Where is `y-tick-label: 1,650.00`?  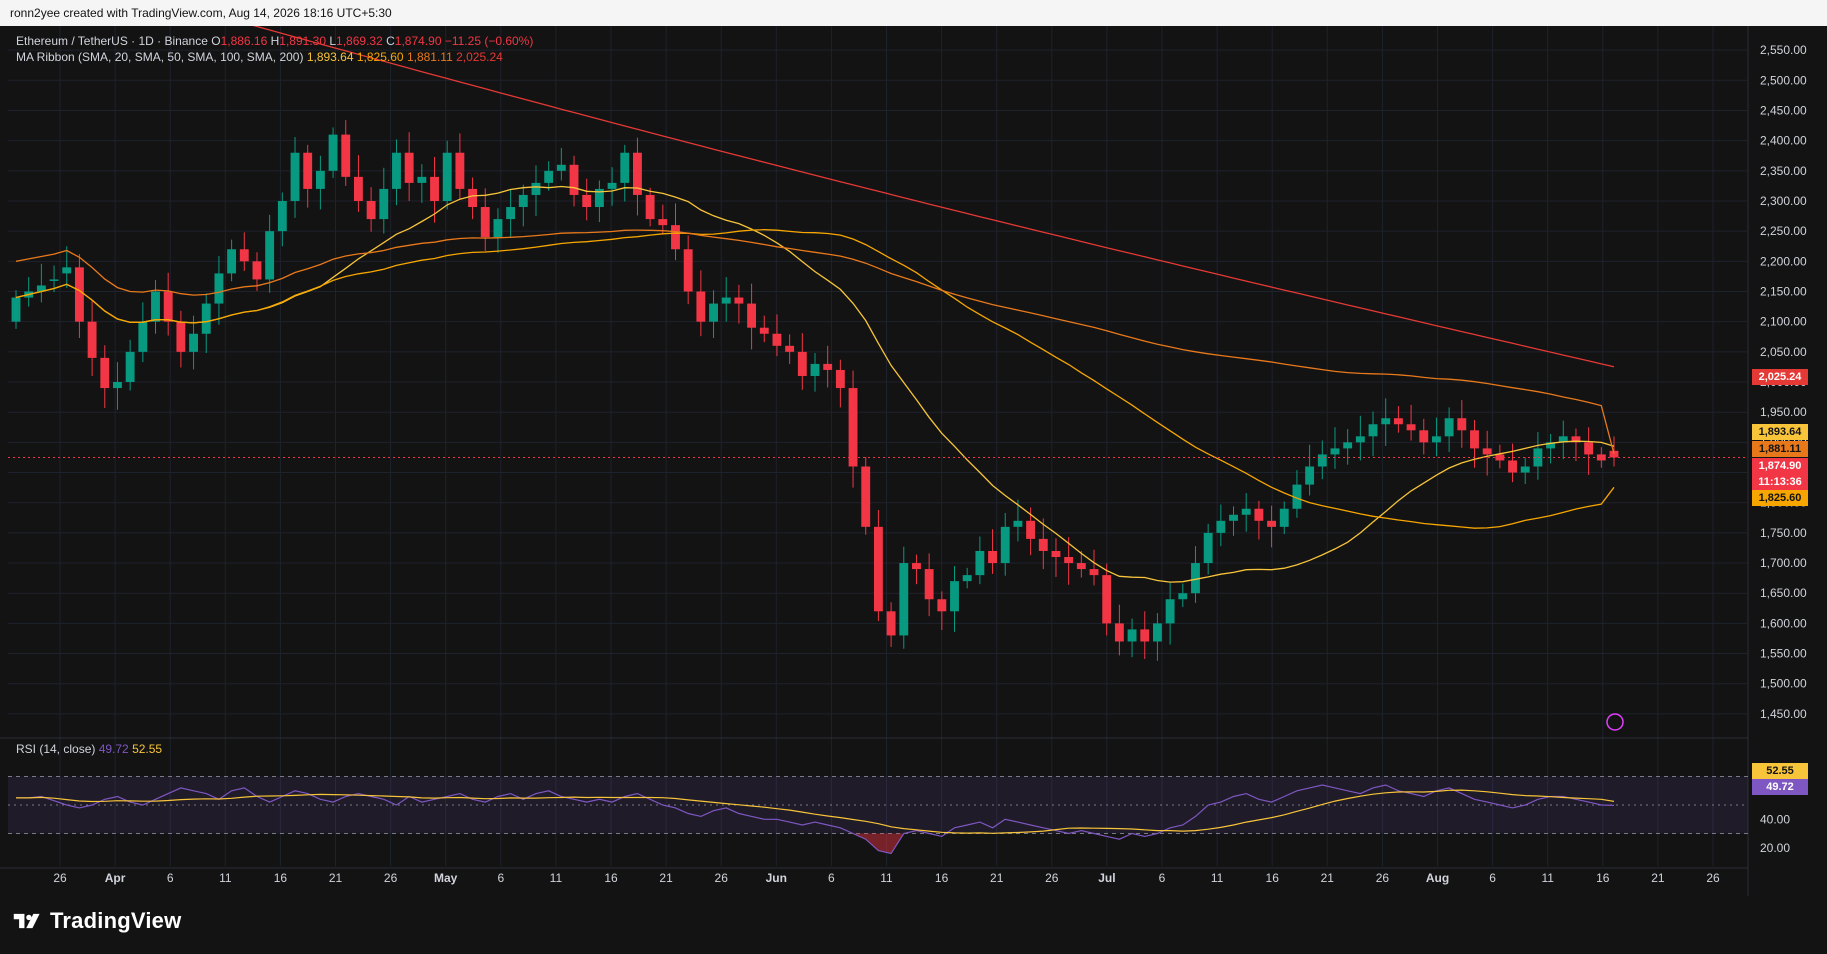 y-tick-label: 1,650.00 is located at coordinates (1783, 593).